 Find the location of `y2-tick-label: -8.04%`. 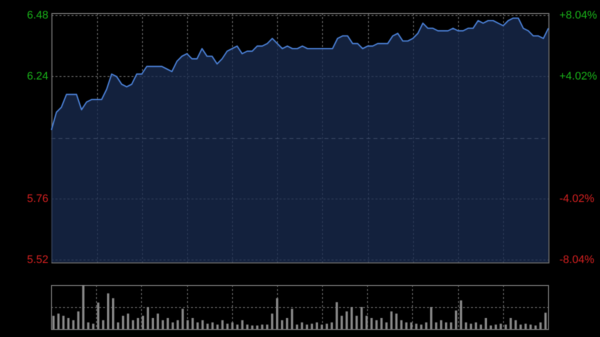

y2-tick-label: -8.04% is located at coordinates (576, 260).